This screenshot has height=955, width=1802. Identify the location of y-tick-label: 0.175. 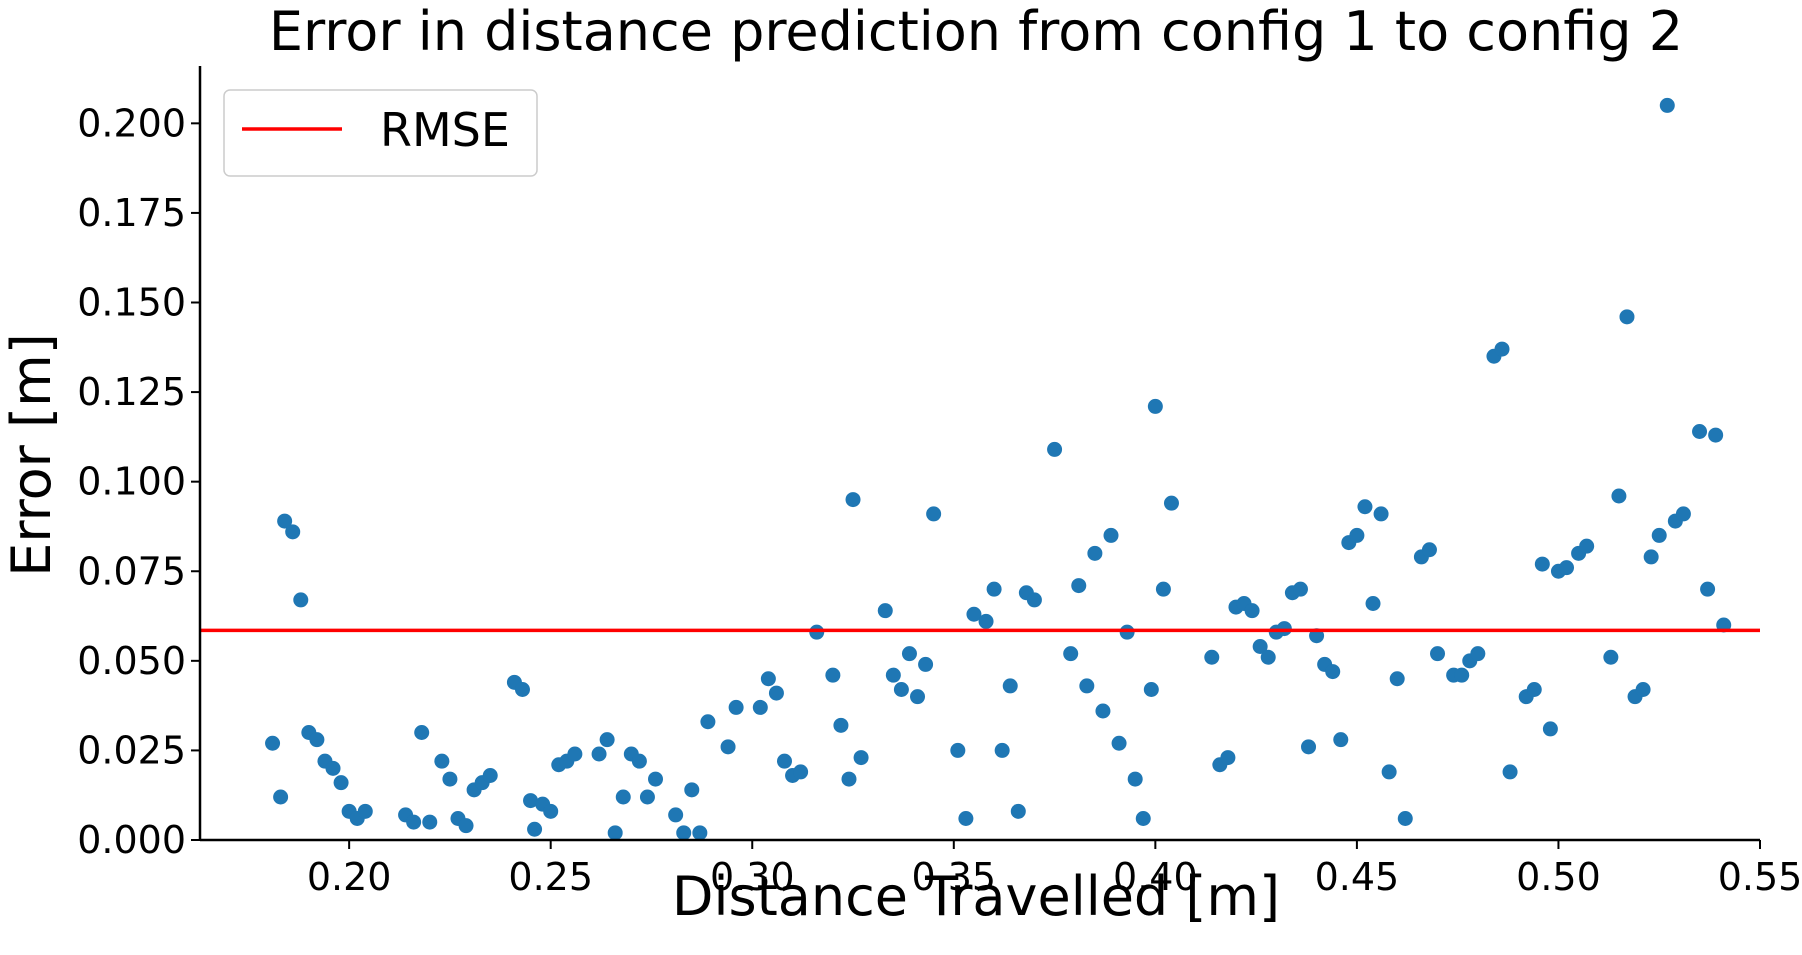
(131, 213).